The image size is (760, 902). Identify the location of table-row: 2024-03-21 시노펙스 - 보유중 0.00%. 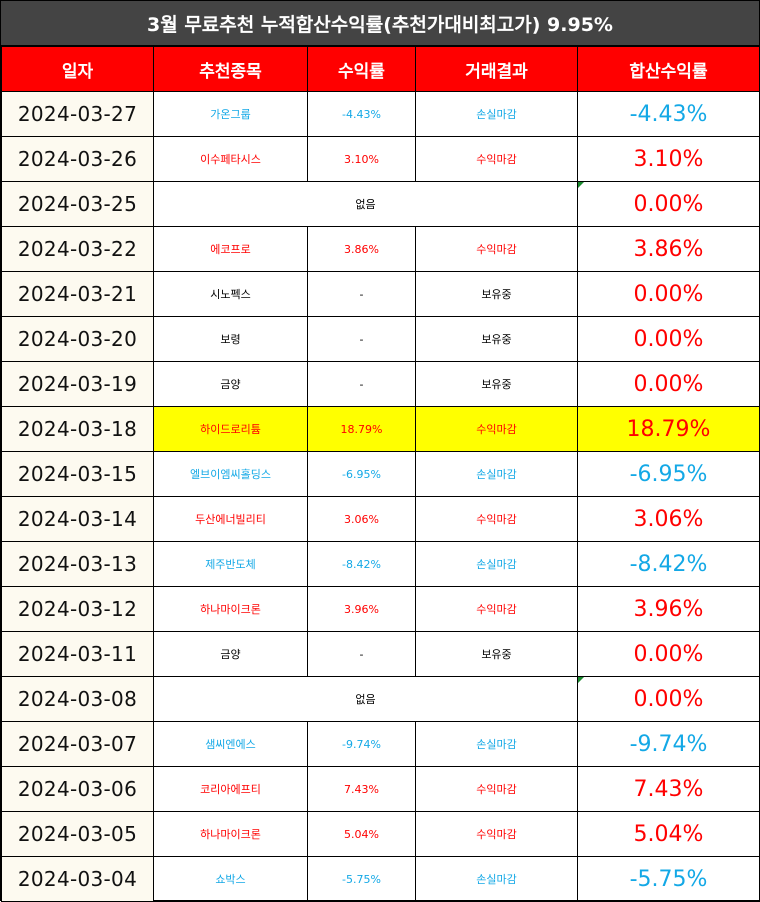
(380, 294).